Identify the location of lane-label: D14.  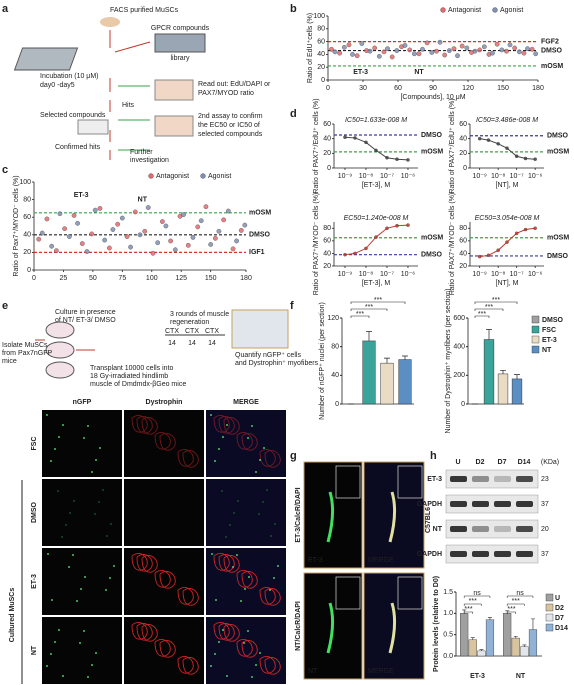
(524, 462).